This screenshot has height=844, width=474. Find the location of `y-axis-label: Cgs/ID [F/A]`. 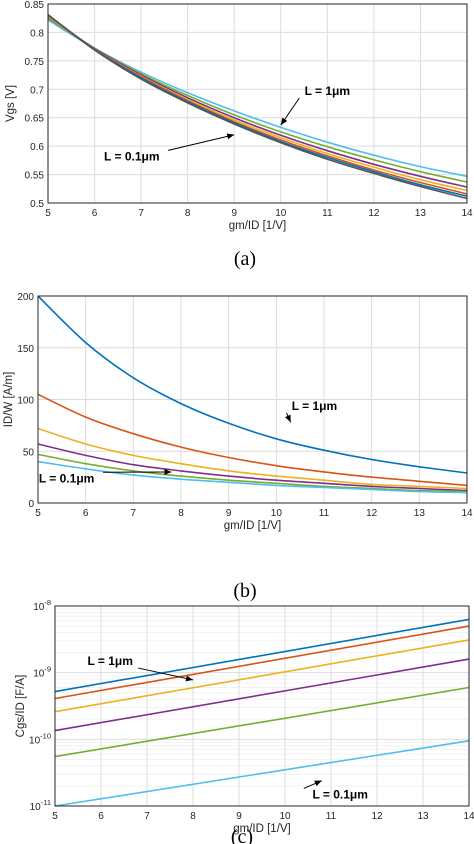

y-axis-label: Cgs/ID [F/A] is located at coordinates (21, 706).